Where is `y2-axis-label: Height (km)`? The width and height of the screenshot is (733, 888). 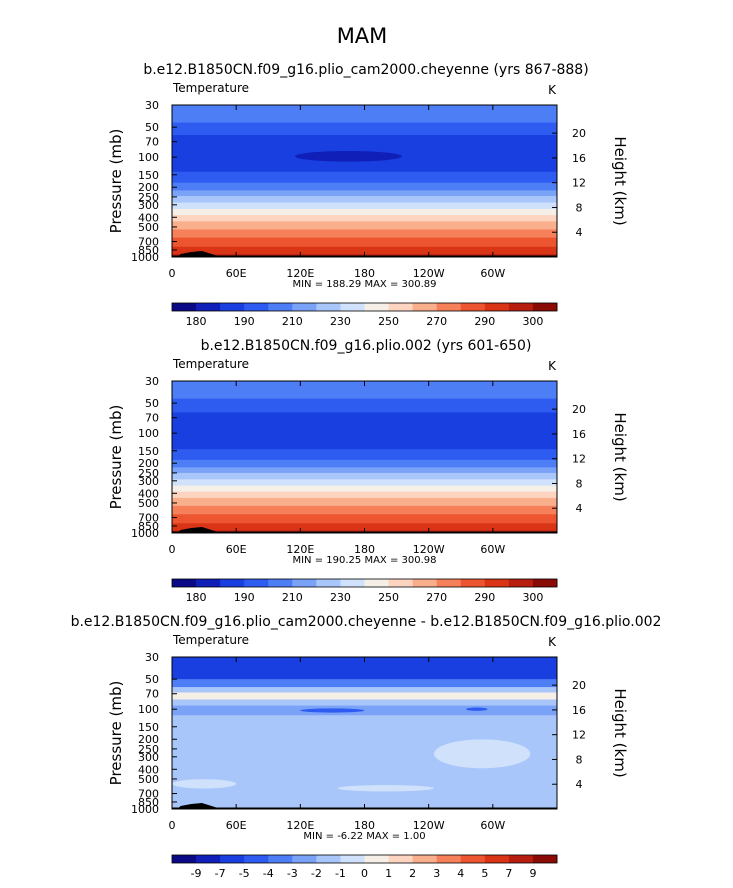 y2-axis-label: Height (km) is located at coordinates (620, 732).